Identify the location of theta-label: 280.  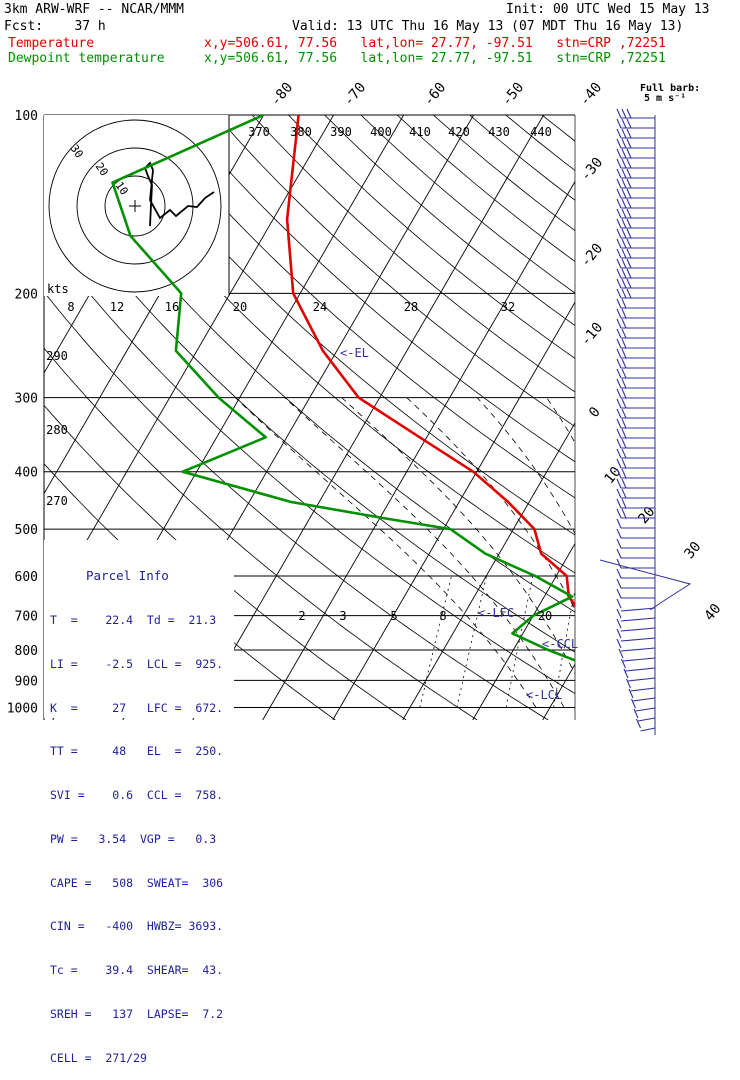
(57, 430).